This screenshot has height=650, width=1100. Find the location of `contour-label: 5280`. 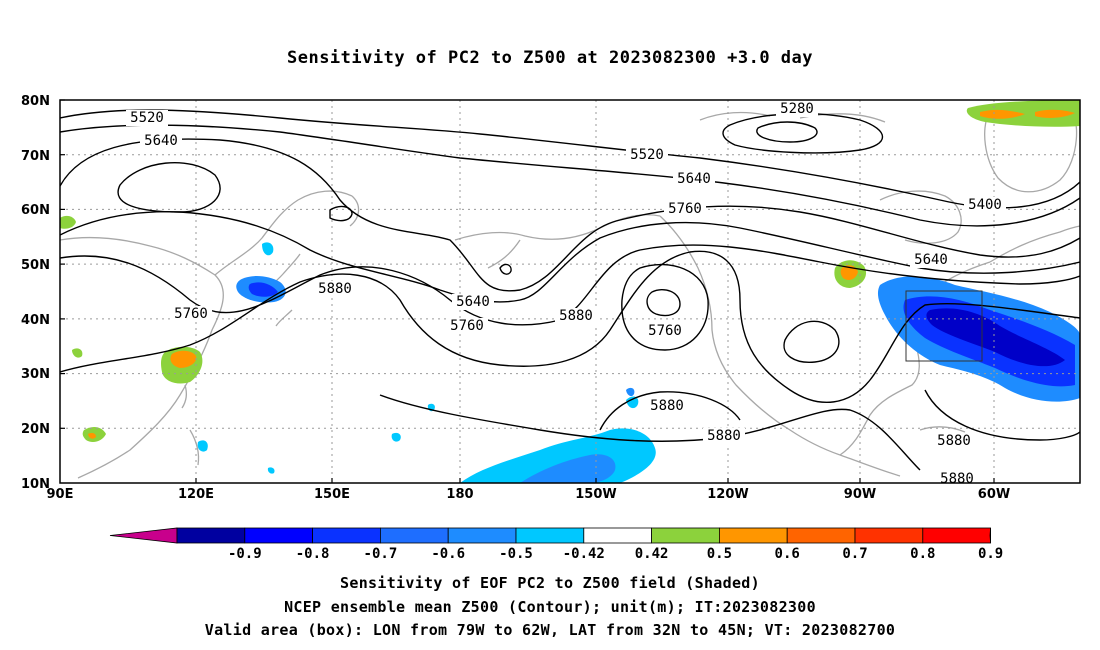

contour-label: 5280 is located at coordinates (797, 109).